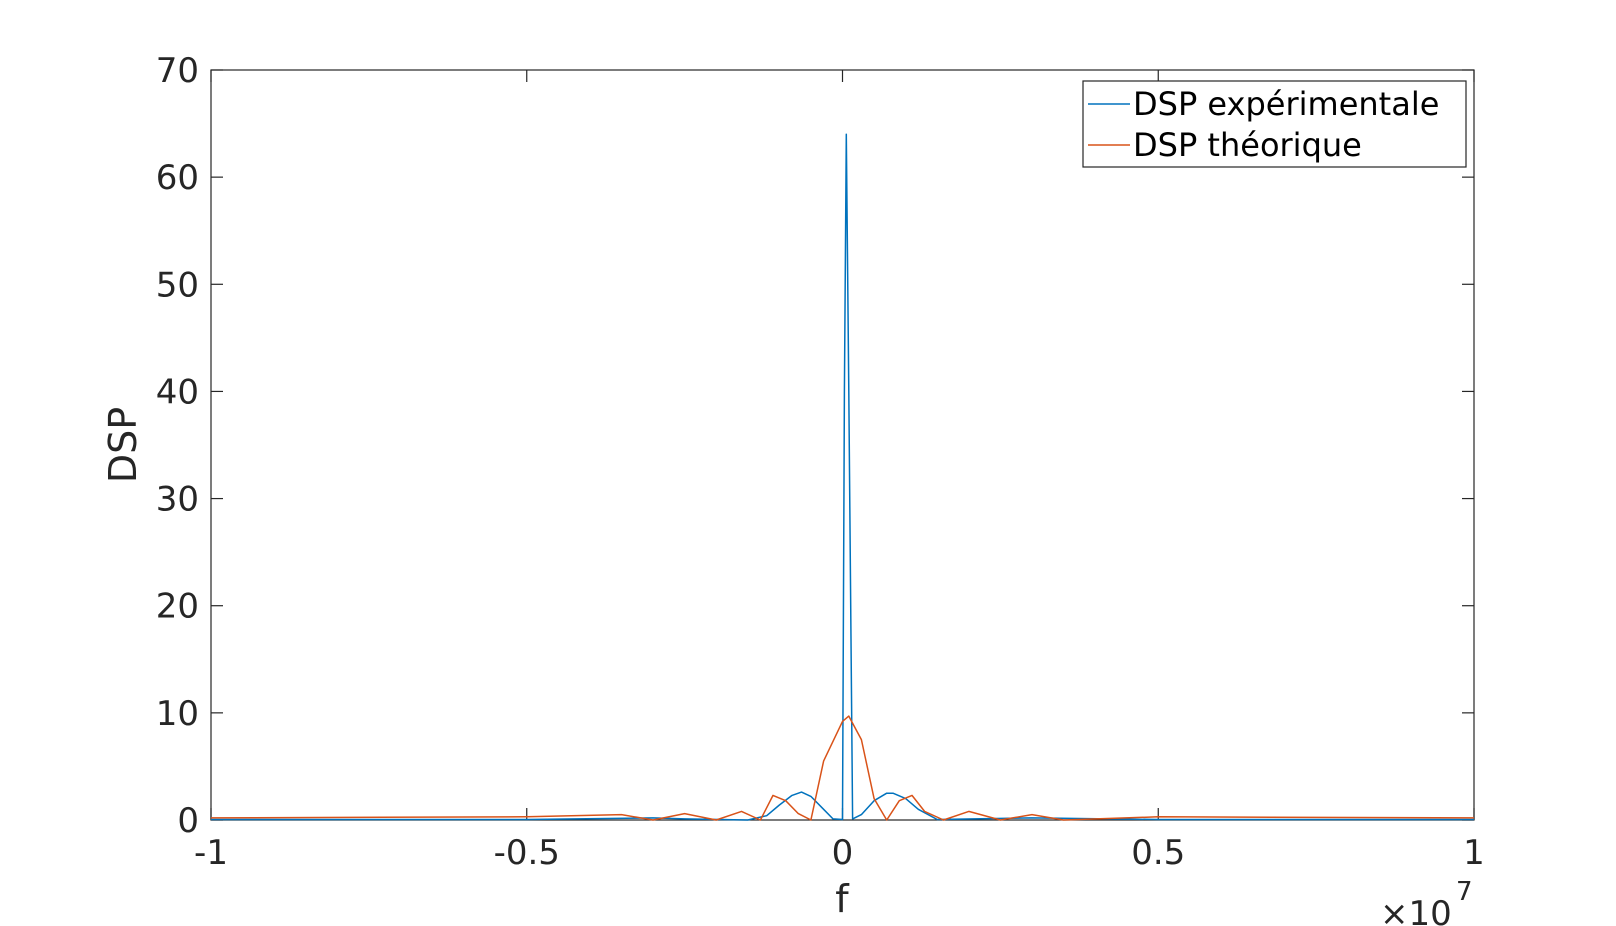  I want to click on x-tick-label: 0, so click(843, 853).